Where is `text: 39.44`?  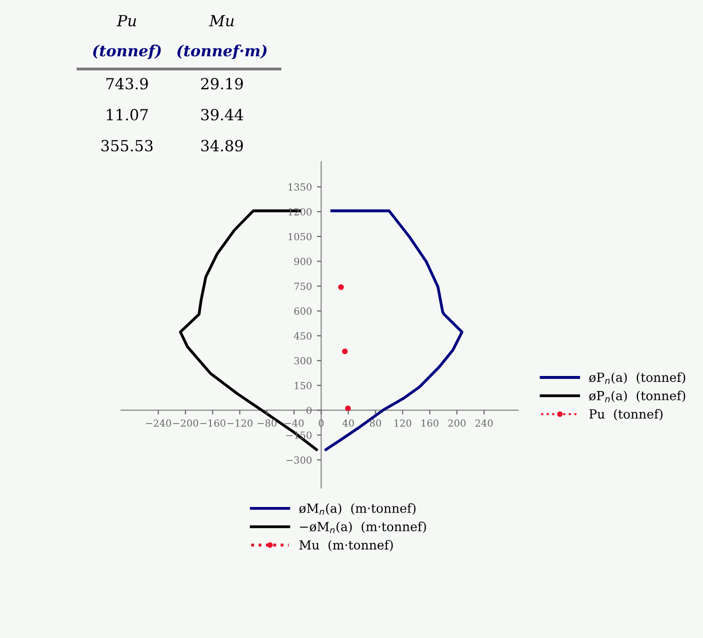
text: 39.44 is located at coordinates (222, 114).